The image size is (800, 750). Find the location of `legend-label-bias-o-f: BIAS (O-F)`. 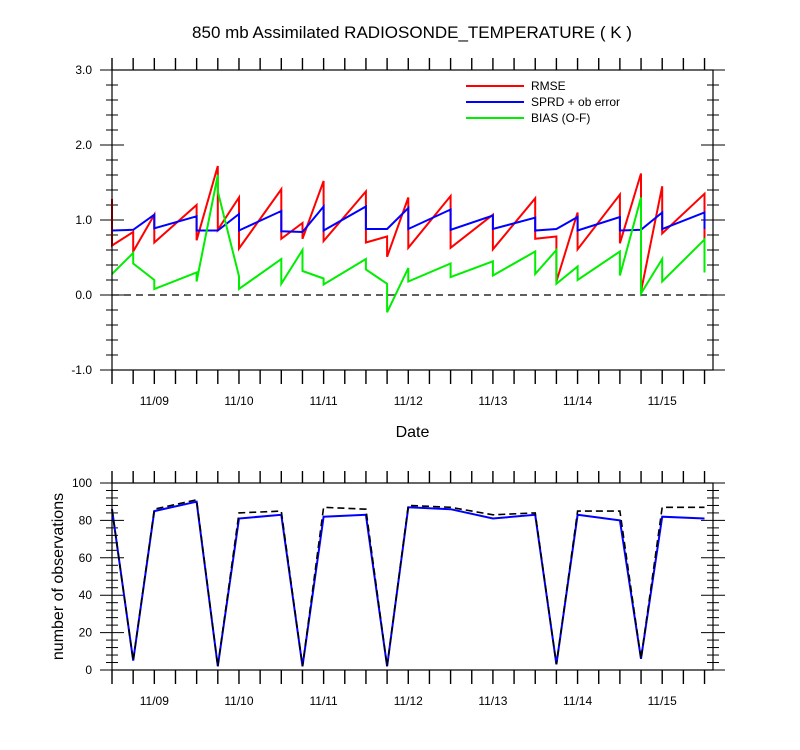

legend-label-bias-o-f: BIAS (O-F) is located at coordinates (560, 118).